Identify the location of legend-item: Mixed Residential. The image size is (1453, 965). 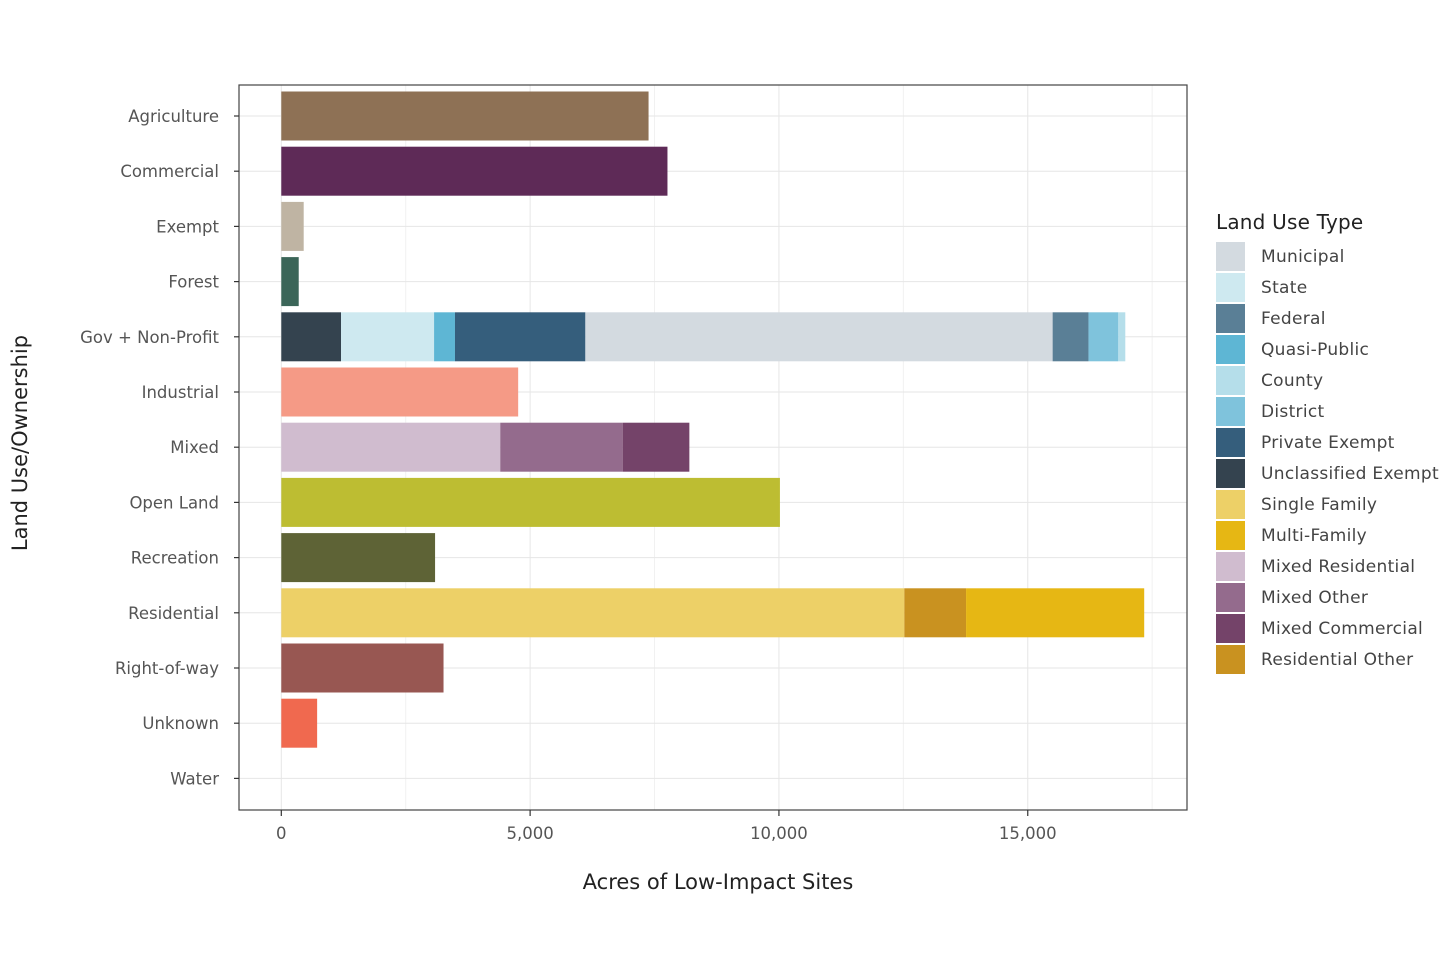
(1334, 566).